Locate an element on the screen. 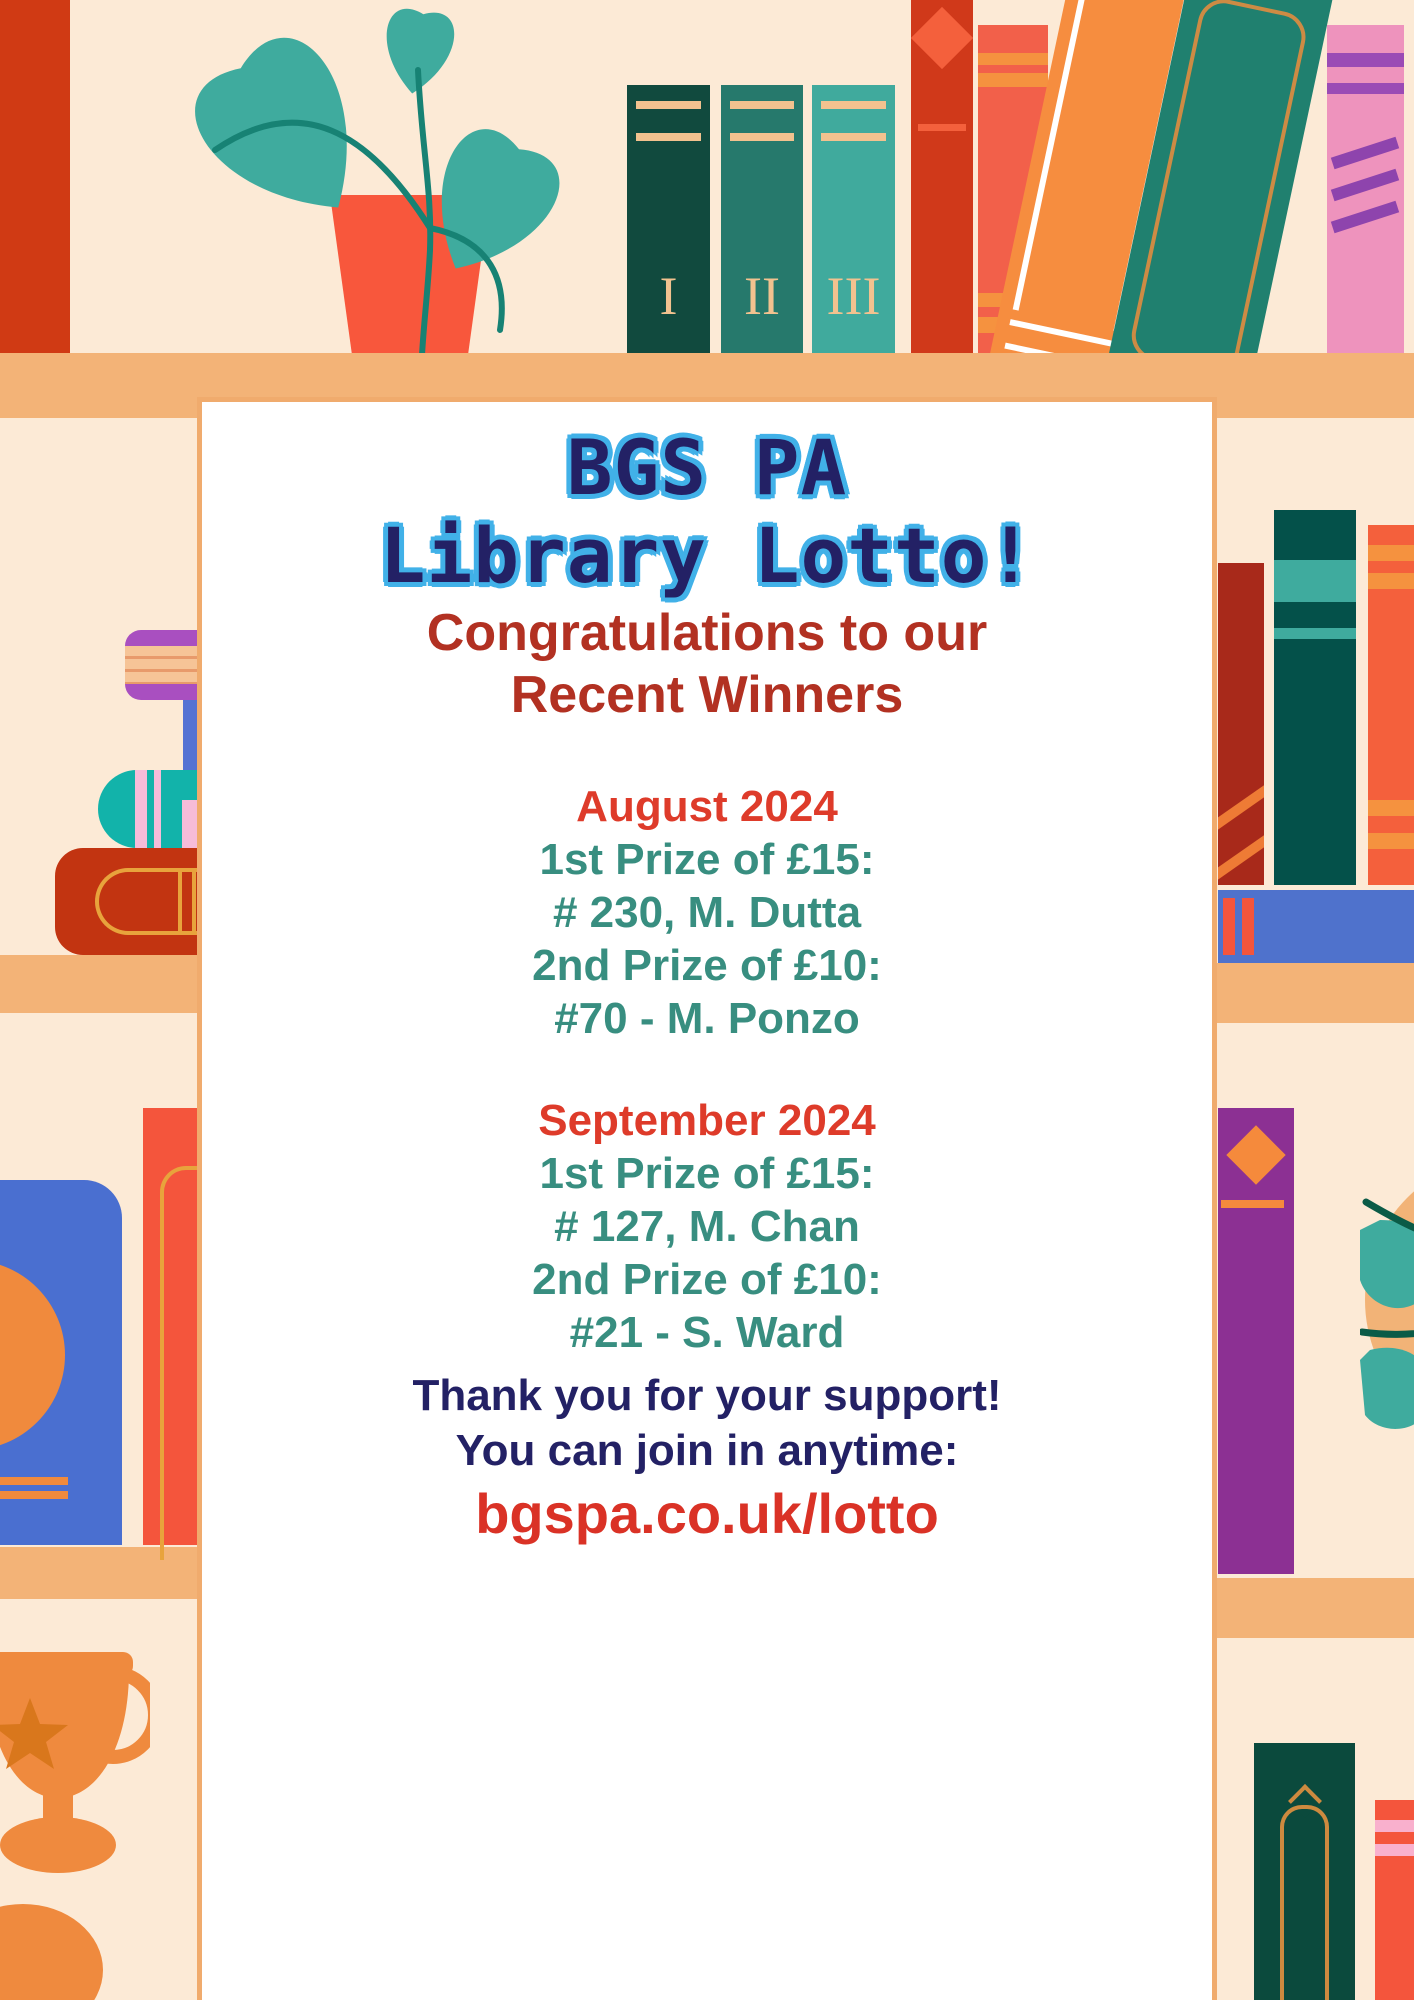 The width and height of the screenshot is (1414, 2000). book-cover-blue is located at coordinates (61, 1362).